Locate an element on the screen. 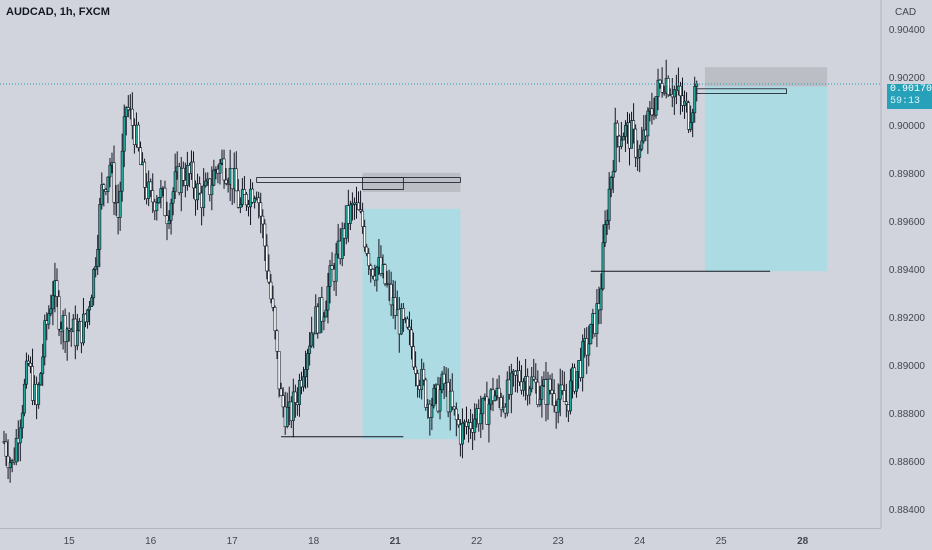 This screenshot has height=550, width=932. symbol-title: AUDCAD, 1h, FXCM is located at coordinates (58, 12).